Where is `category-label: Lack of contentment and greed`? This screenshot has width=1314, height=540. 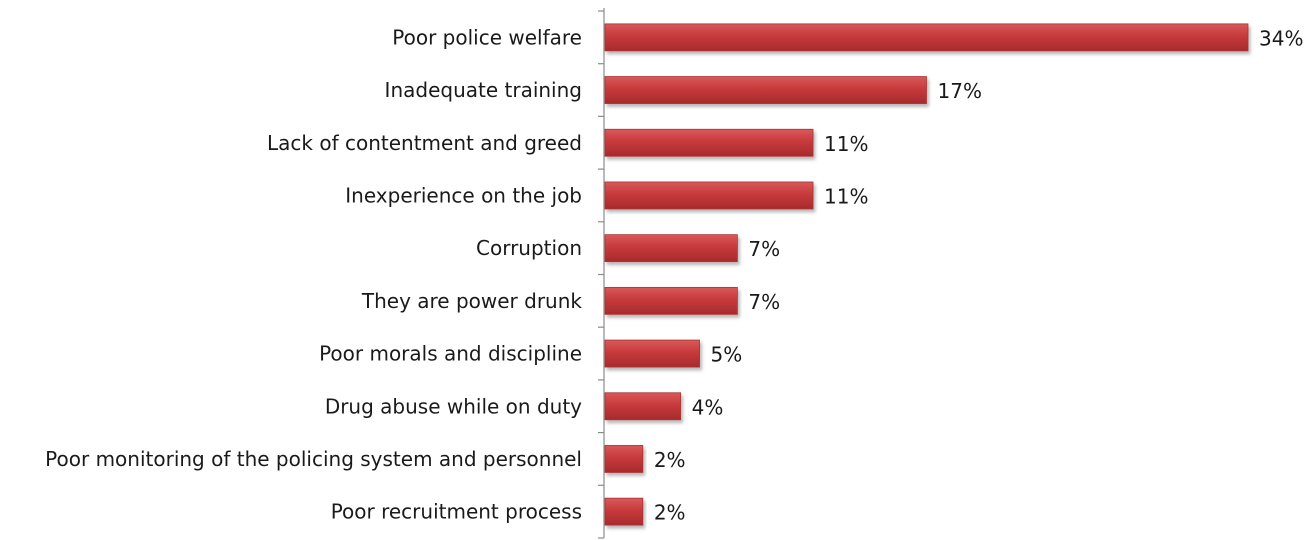
category-label: Lack of contentment and greed is located at coordinates (424, 143).